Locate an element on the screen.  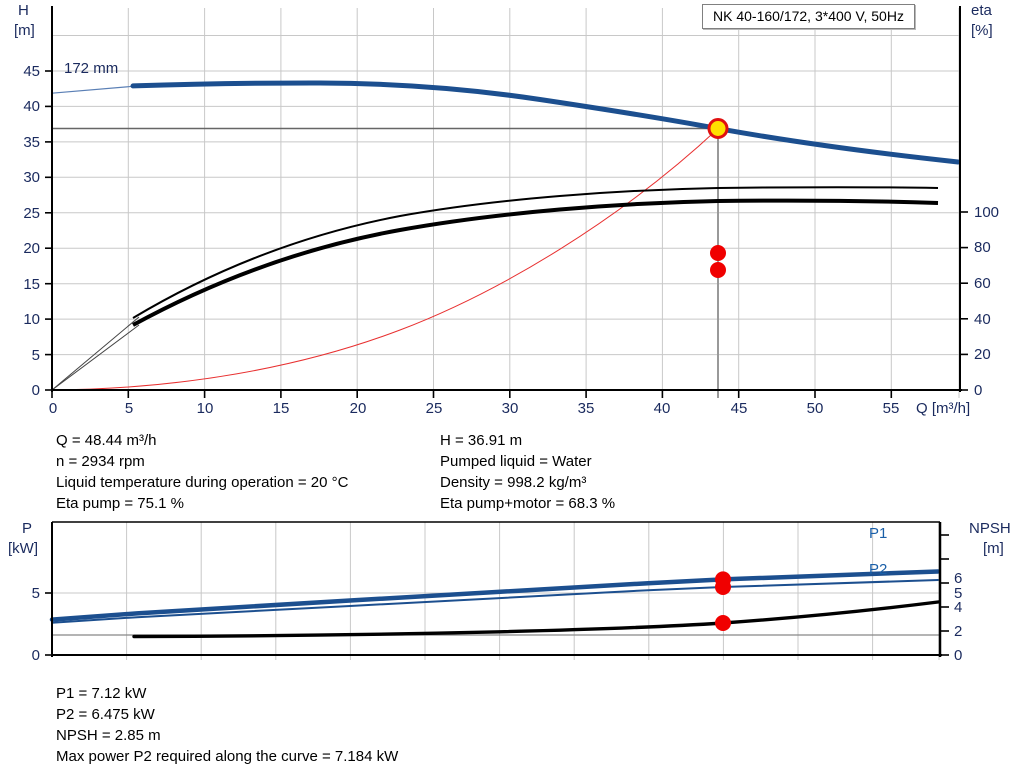
upper-left-tick-25: 25 is located at coordinates (31, 213).